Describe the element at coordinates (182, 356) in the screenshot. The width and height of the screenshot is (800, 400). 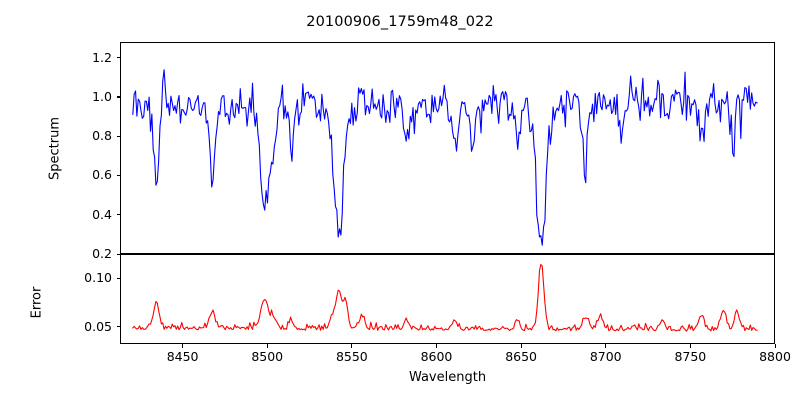
I see `x-tick-label: 8450` at that location.